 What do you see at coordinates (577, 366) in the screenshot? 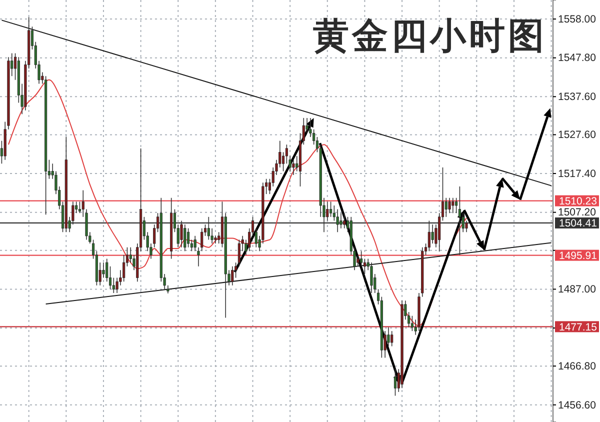
I see `y-tick-label: 1466.80` at bounding box center [577, 366].